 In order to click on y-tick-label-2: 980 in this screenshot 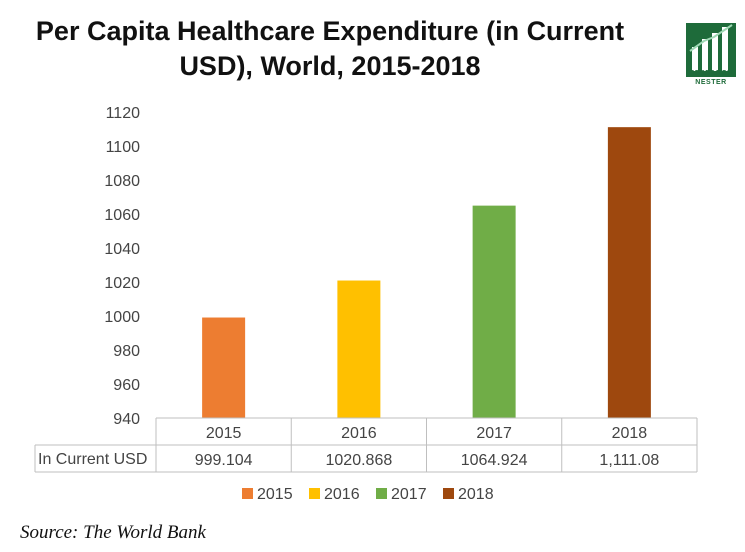, I will do `click(126, 351)`.